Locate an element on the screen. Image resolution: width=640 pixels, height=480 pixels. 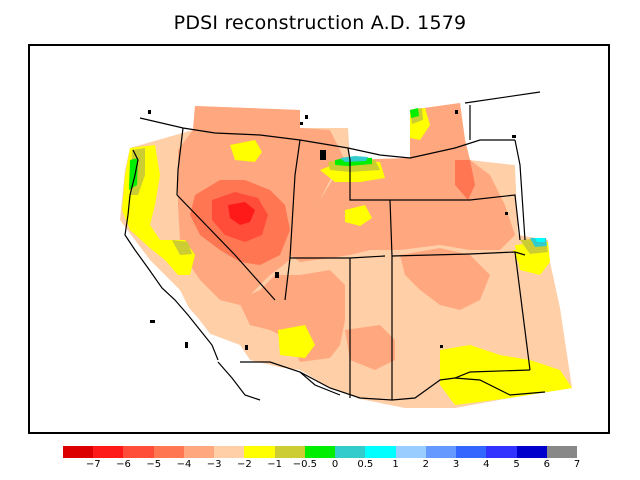
colorbar-tick-label: 0.5 is located at coordinates (365, 464).